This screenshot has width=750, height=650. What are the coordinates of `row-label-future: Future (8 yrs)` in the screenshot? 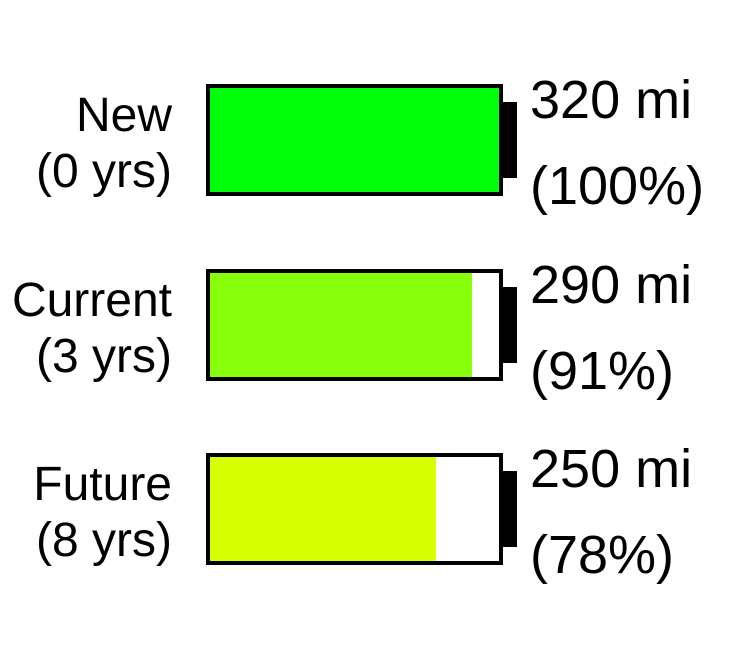 It's located at (86, 513).